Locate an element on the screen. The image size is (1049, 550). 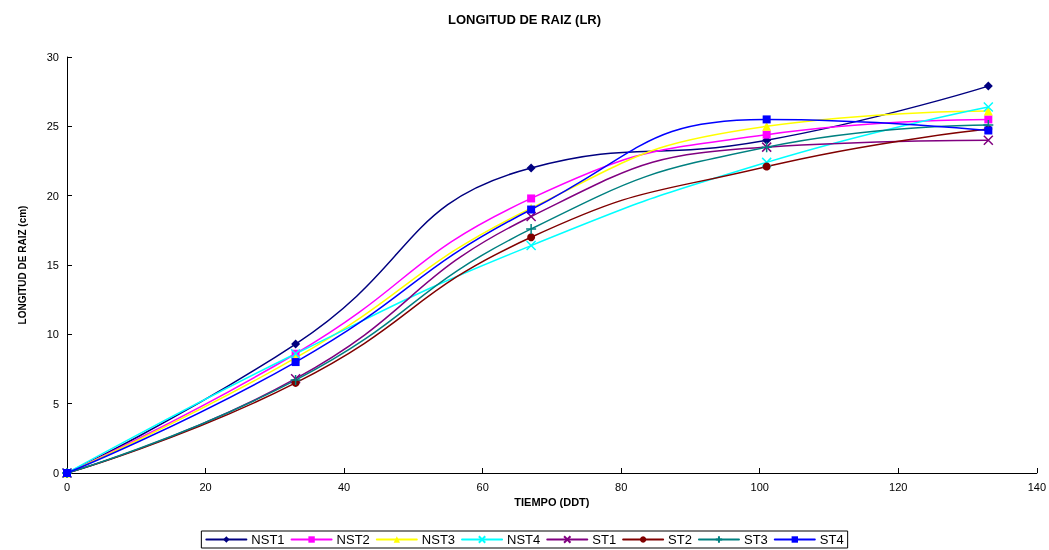
x-tick-label: 120 is located at coordinates (898, 486).